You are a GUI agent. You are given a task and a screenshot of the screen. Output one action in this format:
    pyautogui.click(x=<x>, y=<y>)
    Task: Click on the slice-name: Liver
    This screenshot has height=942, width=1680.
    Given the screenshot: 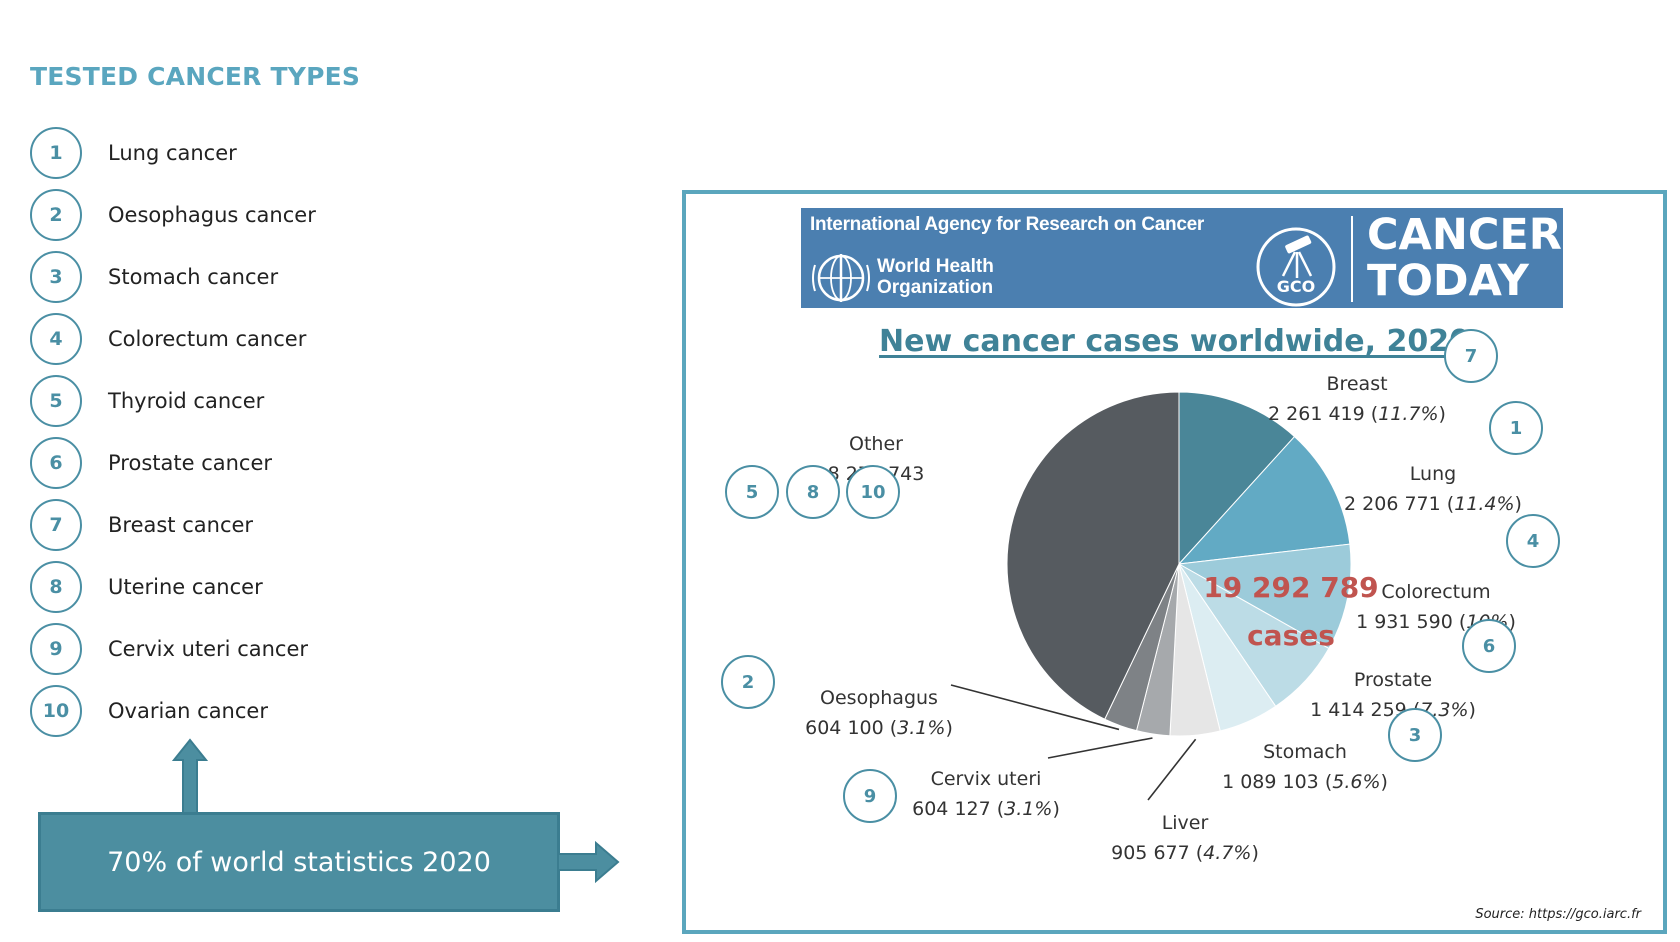 What is the action you would take?
    pyautogui.click(x=1185, y=823)
    